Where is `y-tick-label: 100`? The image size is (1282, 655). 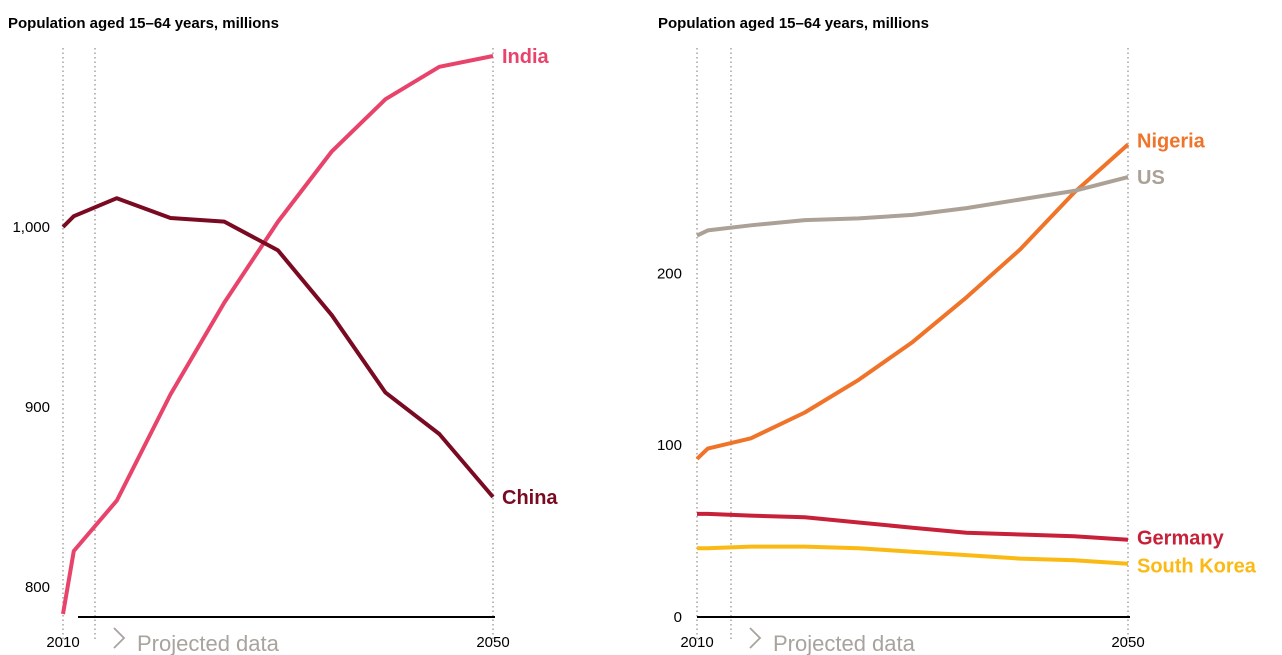
y-tick-label: 100 is located at coordinates (669, 445).